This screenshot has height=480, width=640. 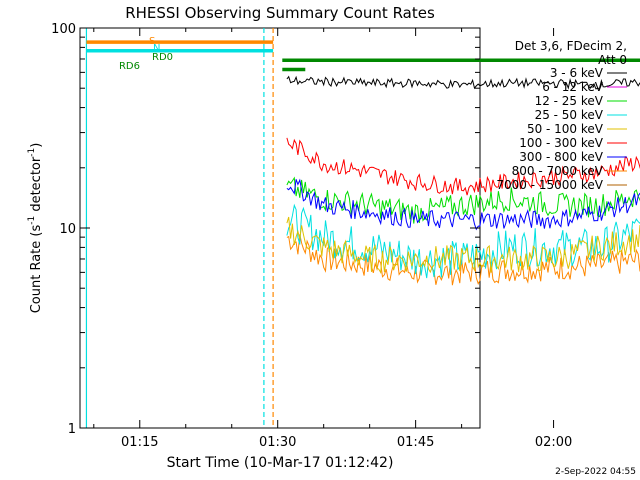 I want to click on legend-label-4: 50 - 100 keV, so click(x=565, y=129).